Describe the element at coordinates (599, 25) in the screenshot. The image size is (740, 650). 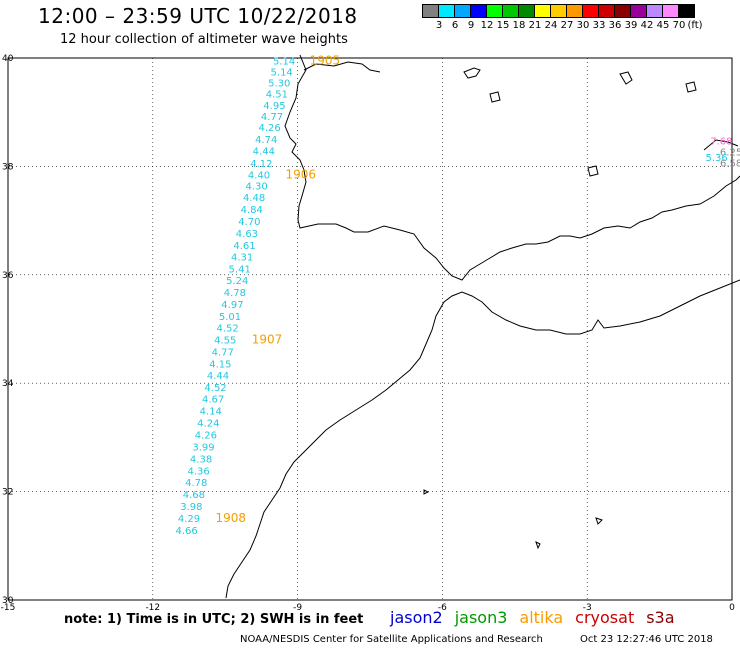
I see `color-scale-label: 33` at that location.